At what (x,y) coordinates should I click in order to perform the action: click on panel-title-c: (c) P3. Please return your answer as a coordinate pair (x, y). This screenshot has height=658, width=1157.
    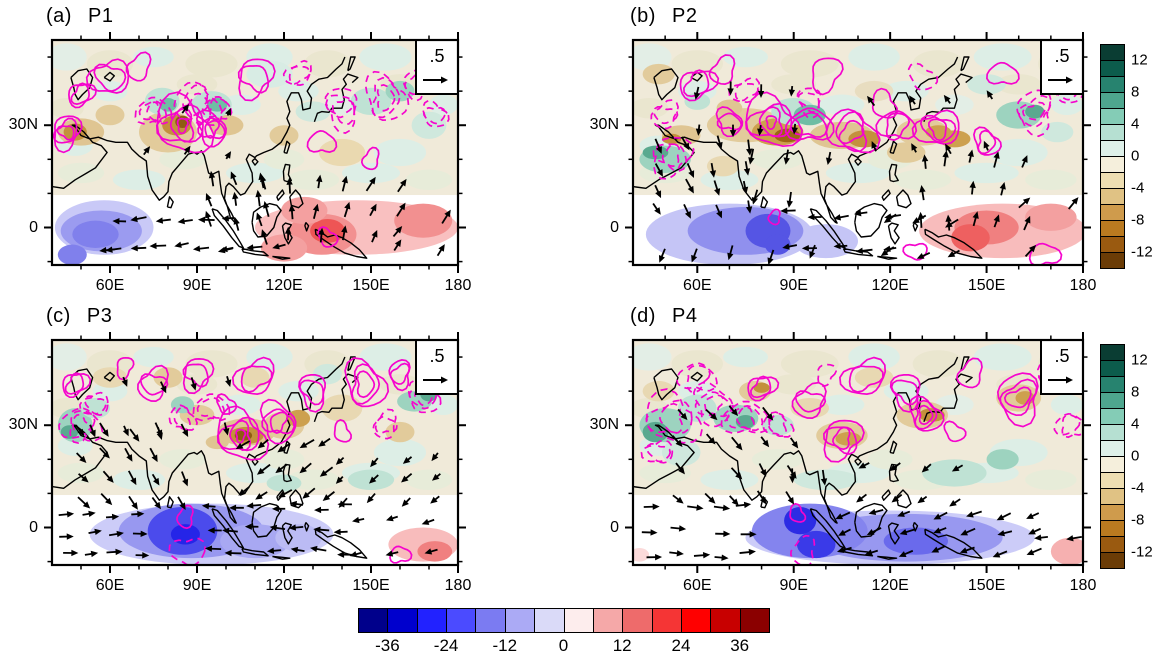
    Looking at the image, I should click on (79, 316).